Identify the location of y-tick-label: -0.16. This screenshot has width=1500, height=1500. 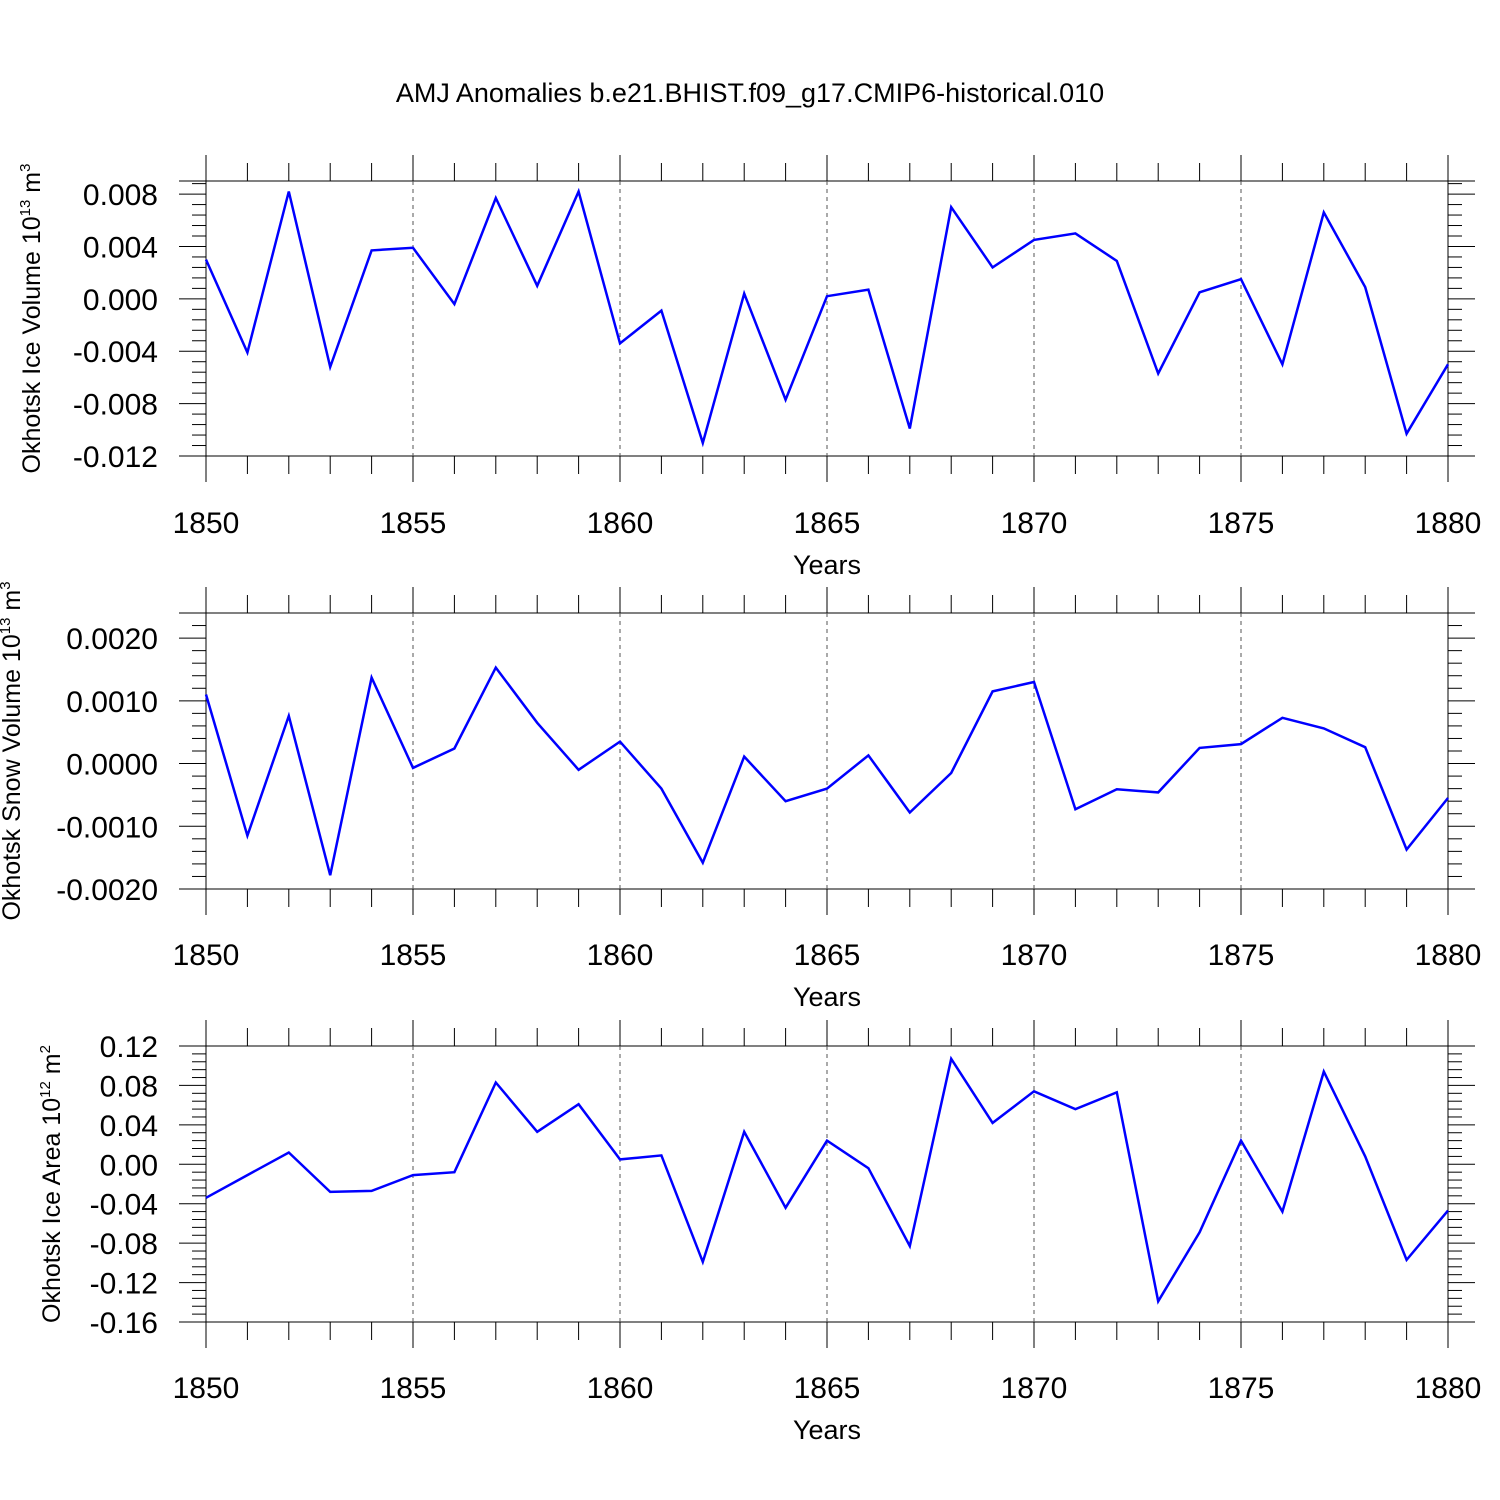
(124, 1323).